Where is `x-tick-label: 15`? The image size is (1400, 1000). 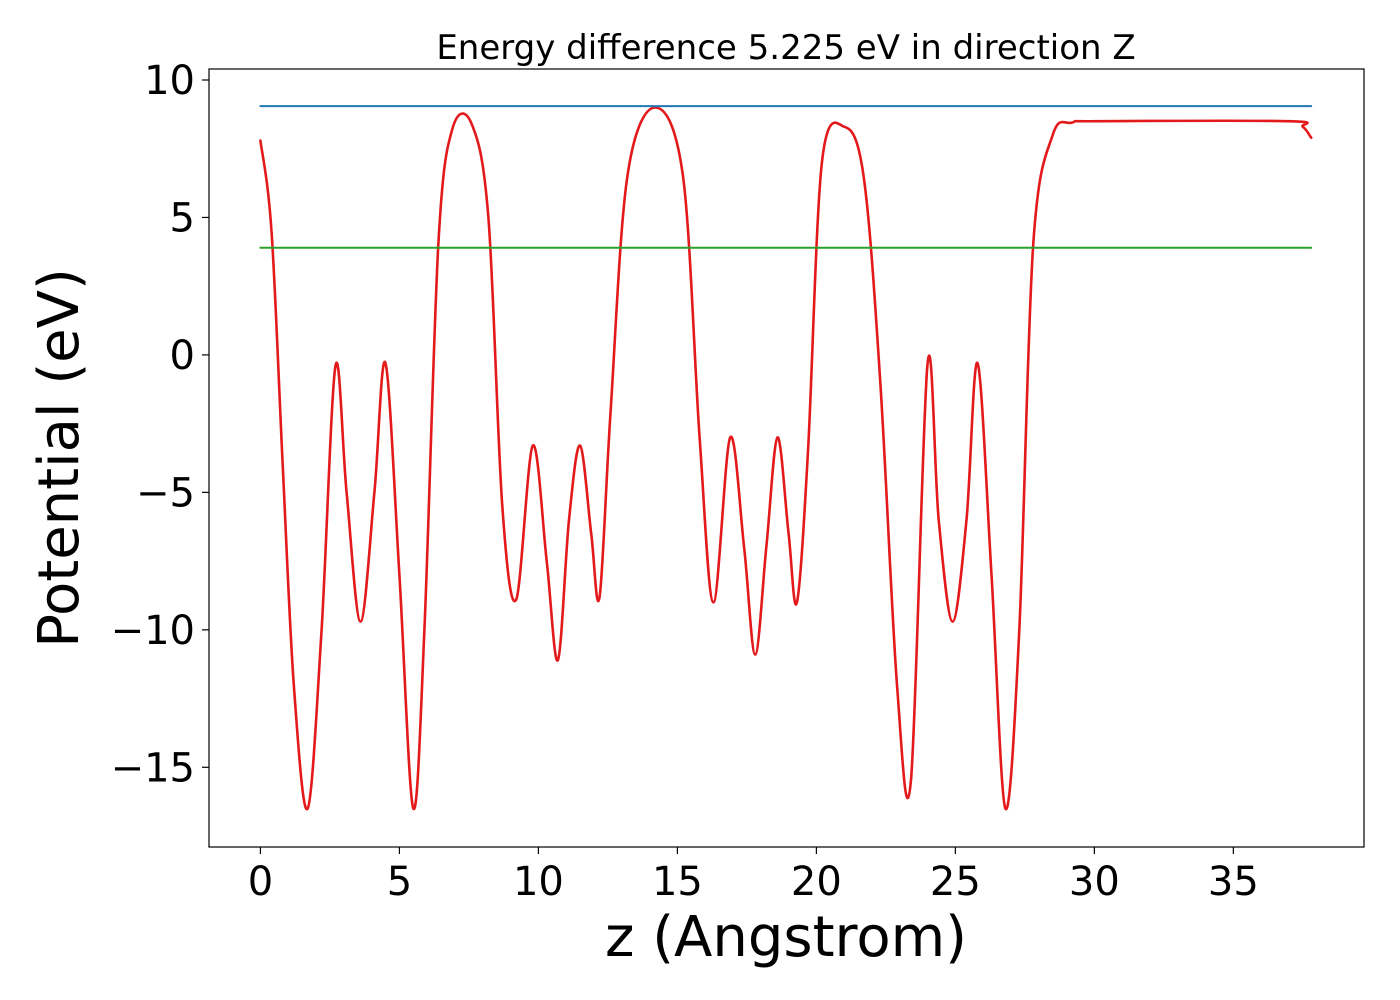 x-tick-label: 15 is located at coordinates (677, 882).